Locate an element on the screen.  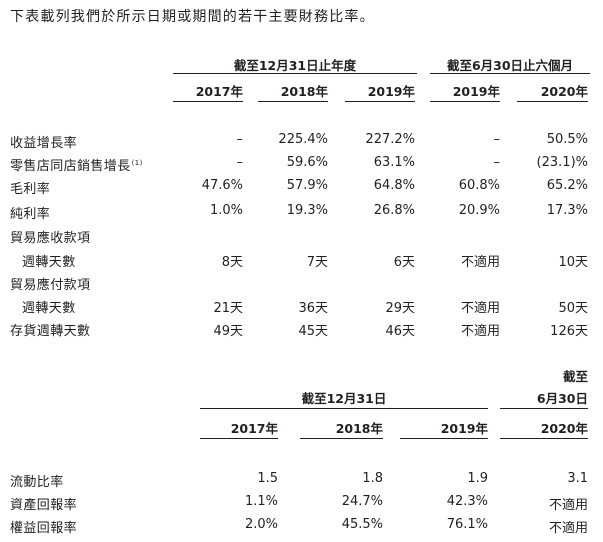
table1-year-4: 2020年 is located at coordinates (564, 91).